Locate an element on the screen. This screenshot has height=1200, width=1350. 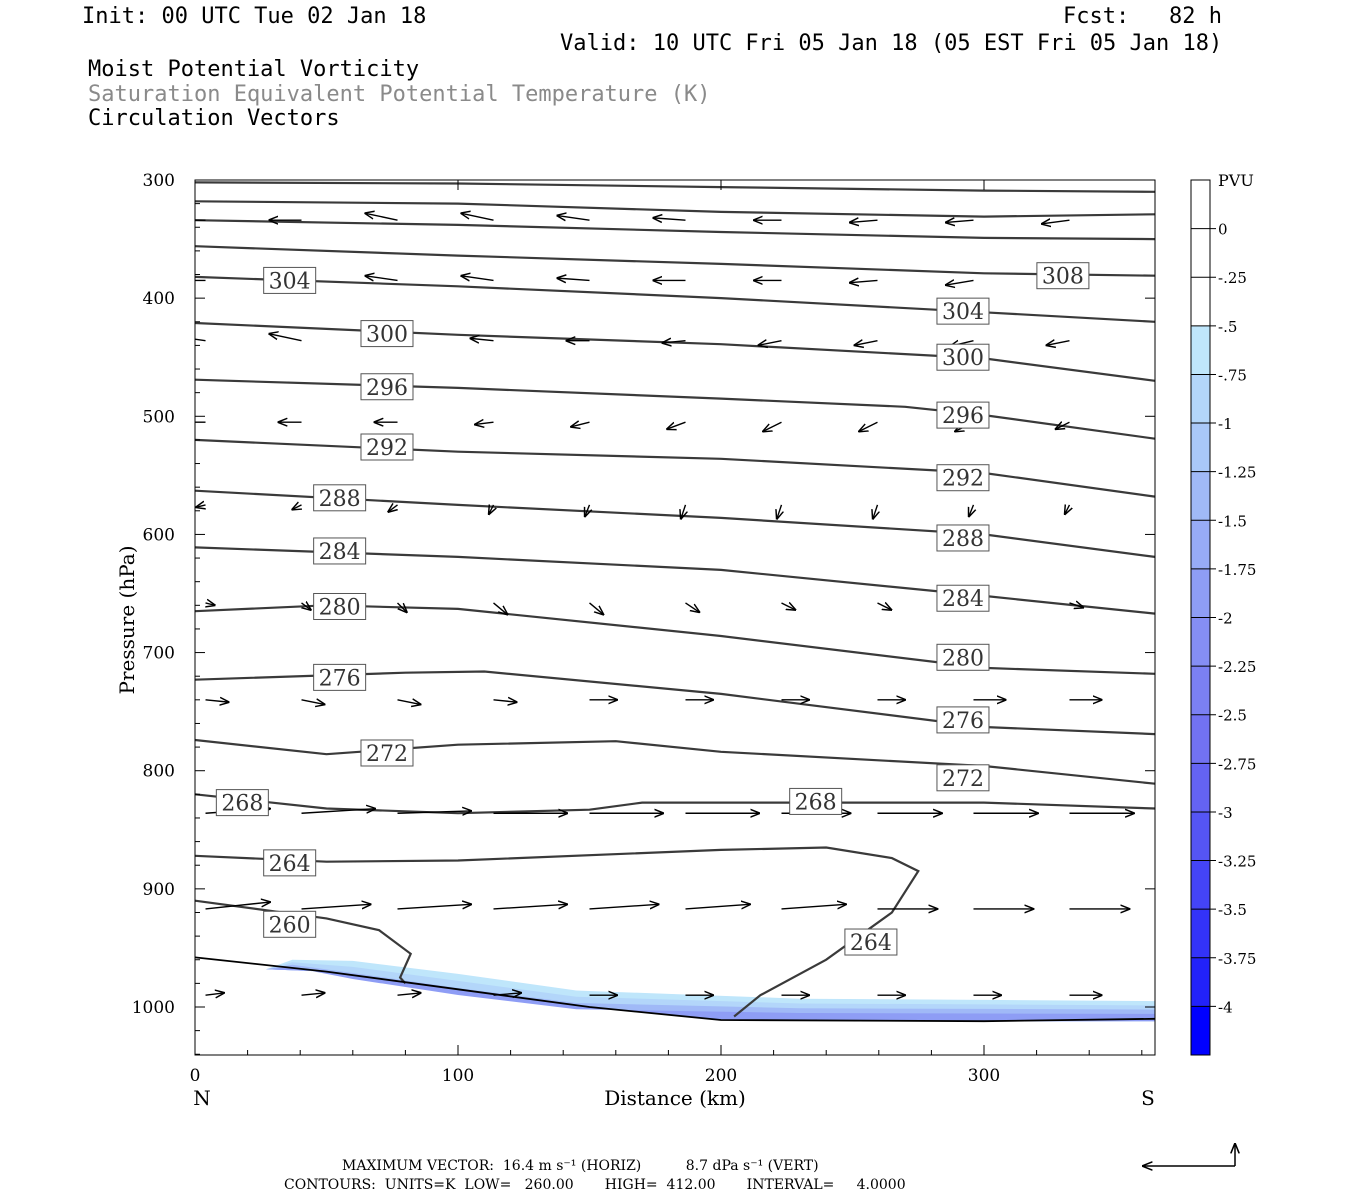
svg-text: 292 is located at coordinates (963, 479).